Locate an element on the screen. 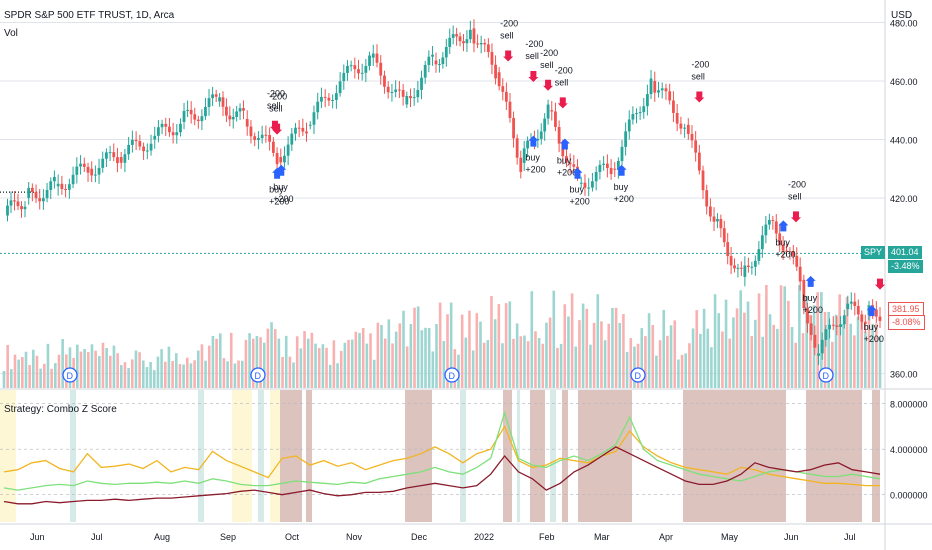 This screenshot has height=550, width=932. sell-signal-label: sell is located at coordinates (547, 65).